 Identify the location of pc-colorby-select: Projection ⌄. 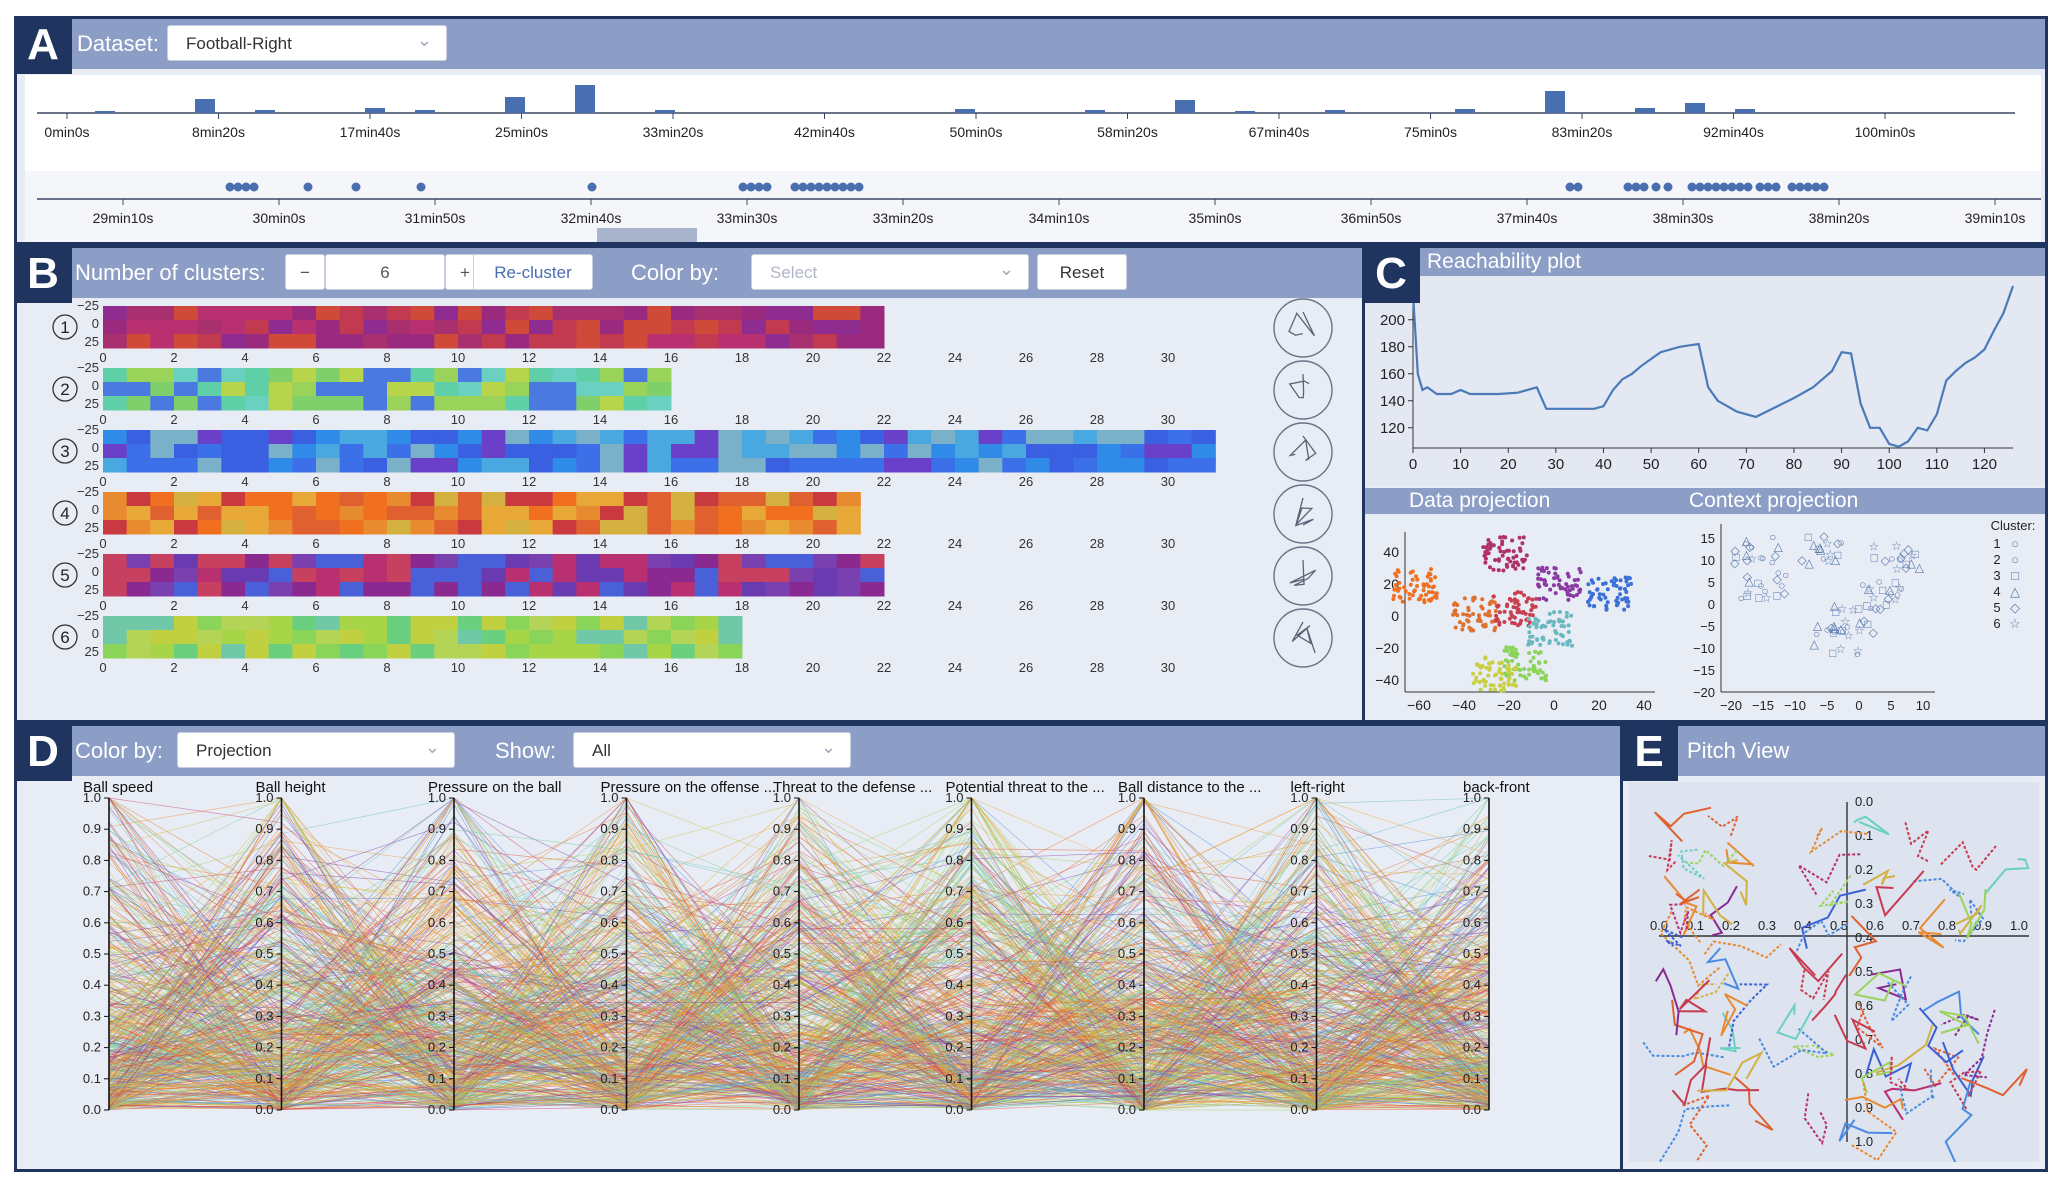
(316, 750).